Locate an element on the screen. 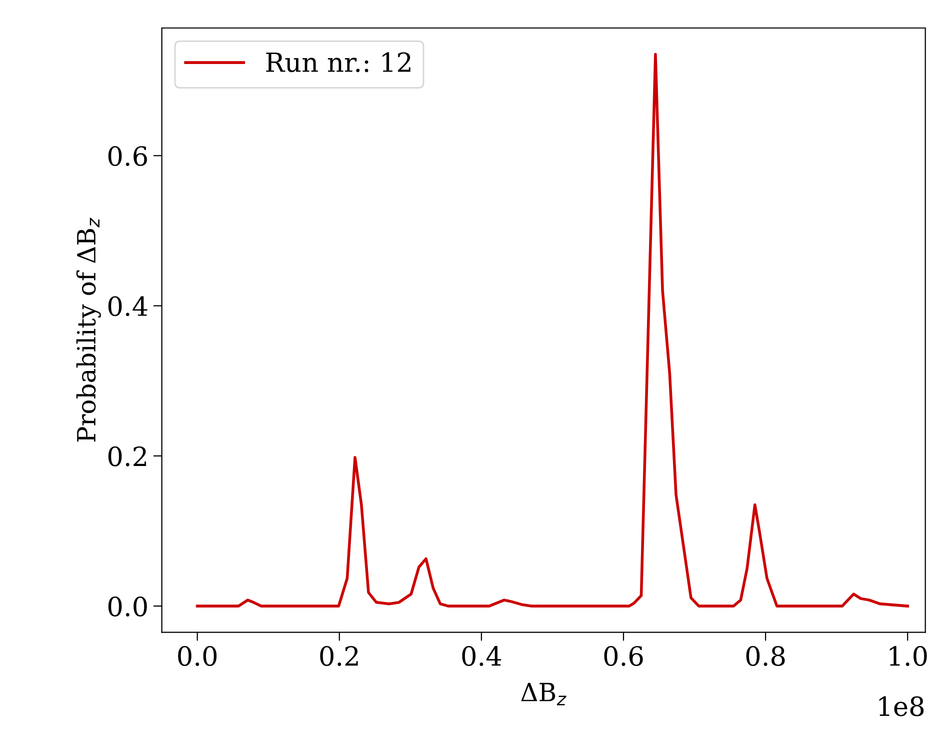 Image resolution: width=930 pixels, height=737 pixels. x-tick-label: 0.6 is located at coordinates (623, 656).